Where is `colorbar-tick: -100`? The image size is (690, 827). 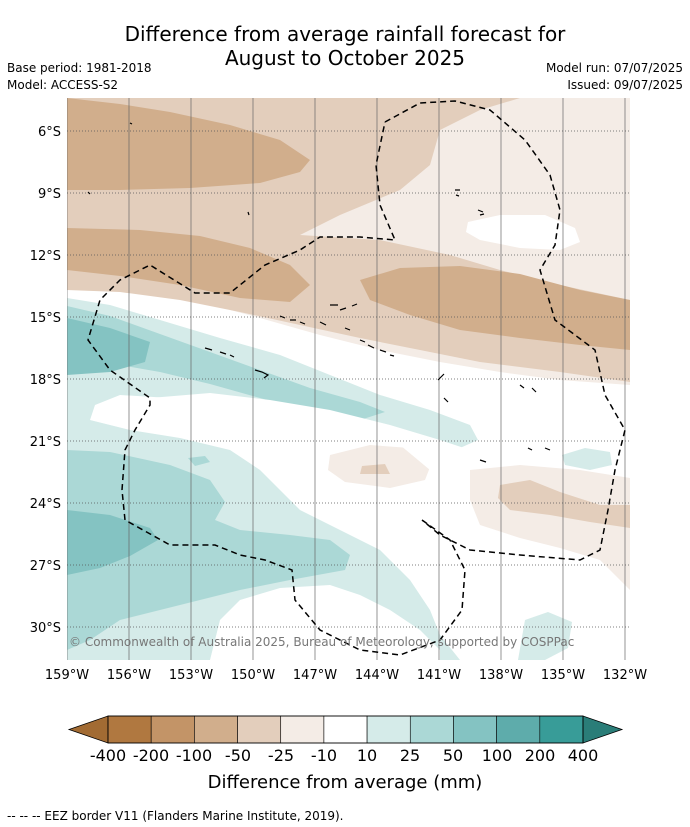 colorbar-tick: -100 is located at coordinates (194, 755).